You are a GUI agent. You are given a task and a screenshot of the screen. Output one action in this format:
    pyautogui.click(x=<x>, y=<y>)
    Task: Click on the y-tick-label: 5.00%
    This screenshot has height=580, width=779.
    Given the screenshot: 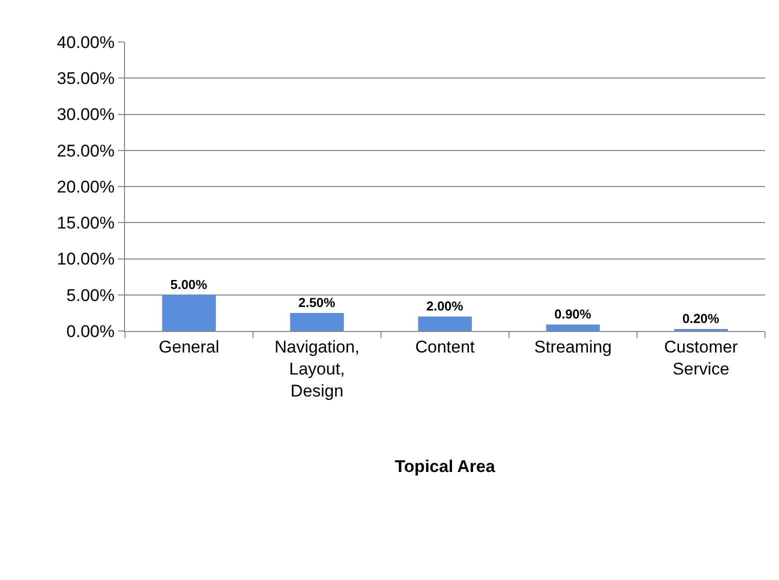 What is the action you would take?
    pyautogui.click(x=90, y=295)
    